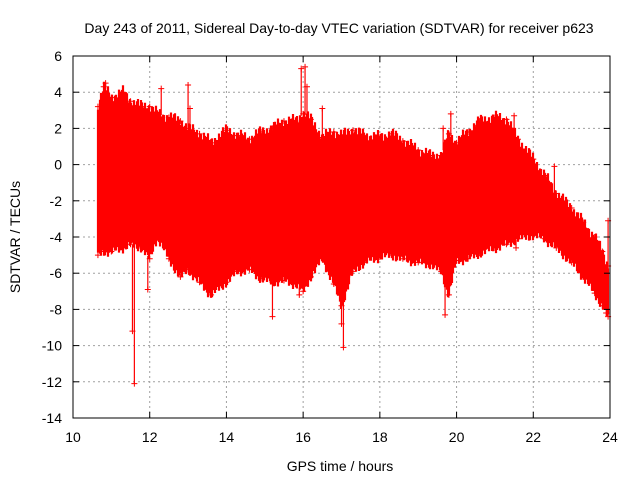 The height and width of the screenshot is (480, 640). Describe the element at coordinates (56, 273) in the screenshot. I see `y-tick-label: -6` at that location.